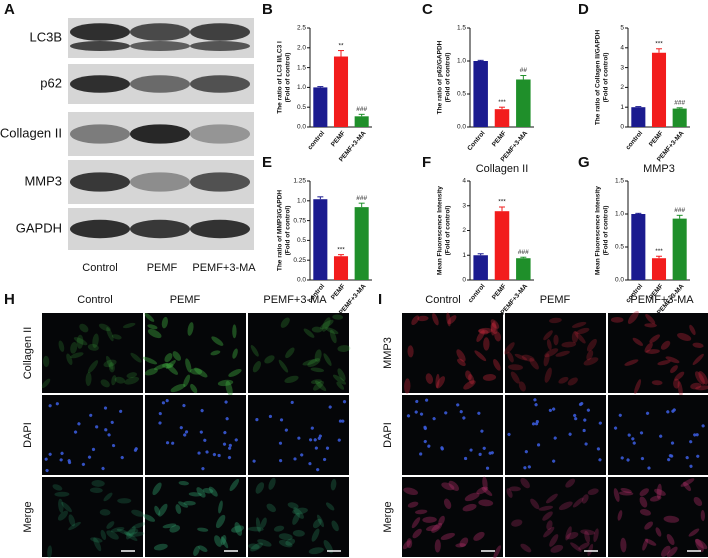 The image size is (708, 558). What do you see at coordinates (267, 162) in the screenshot?
I see `panel-letter: E` at bounding box center [267, 162].